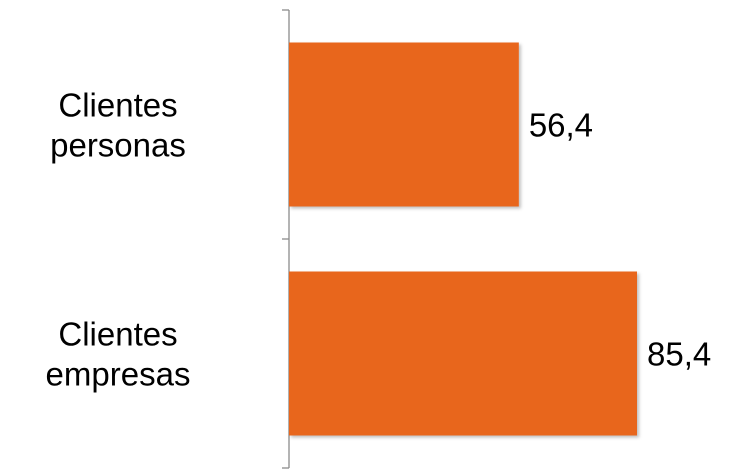 The width and height of the screenshot is (731, 474). What do you see at coordinates (561, 125) in the screenshot?
I see `value-label: 56,4` at bounding box center [561, 125].